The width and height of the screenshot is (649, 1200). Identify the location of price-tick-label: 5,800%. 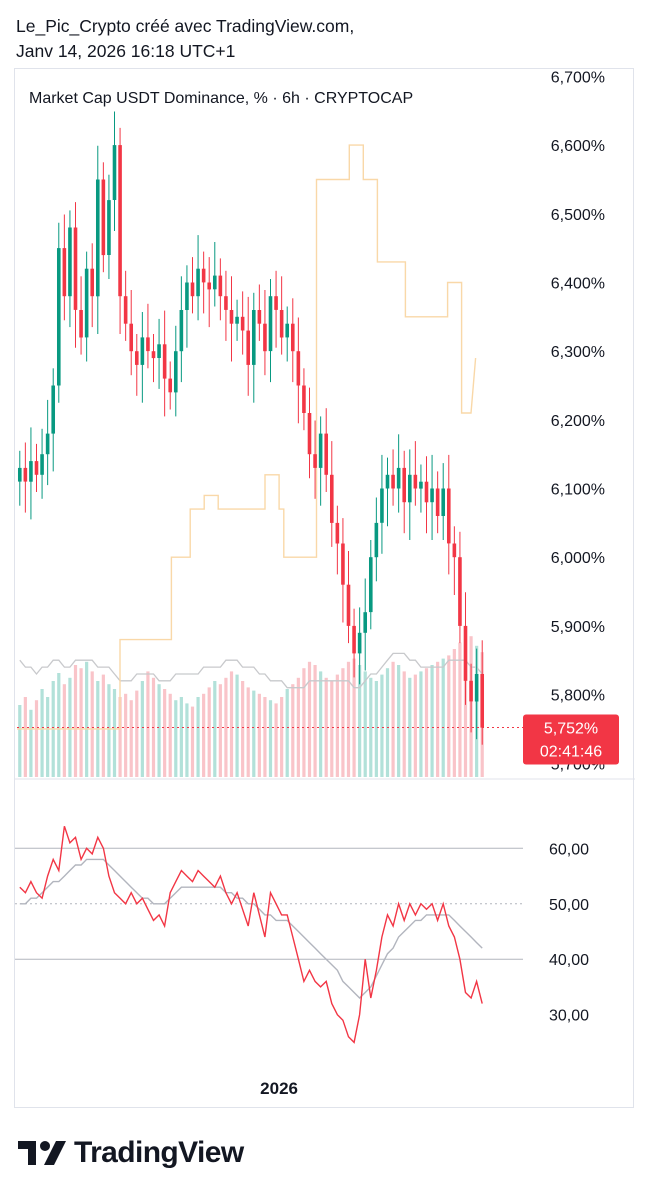
(578, 696).